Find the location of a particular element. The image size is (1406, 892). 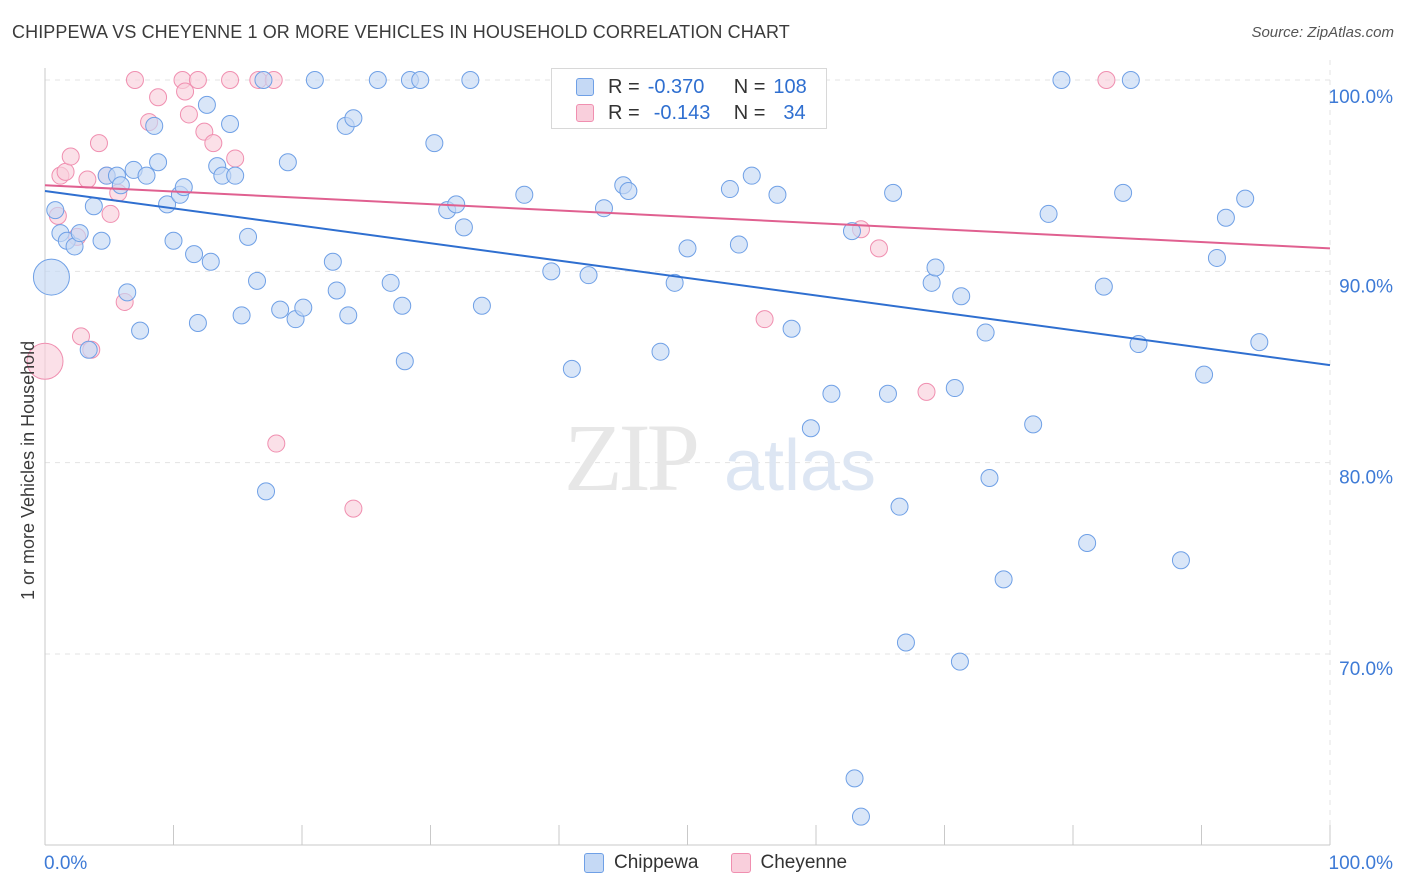

chippewa-swatch is located at coordinates (585, 87).